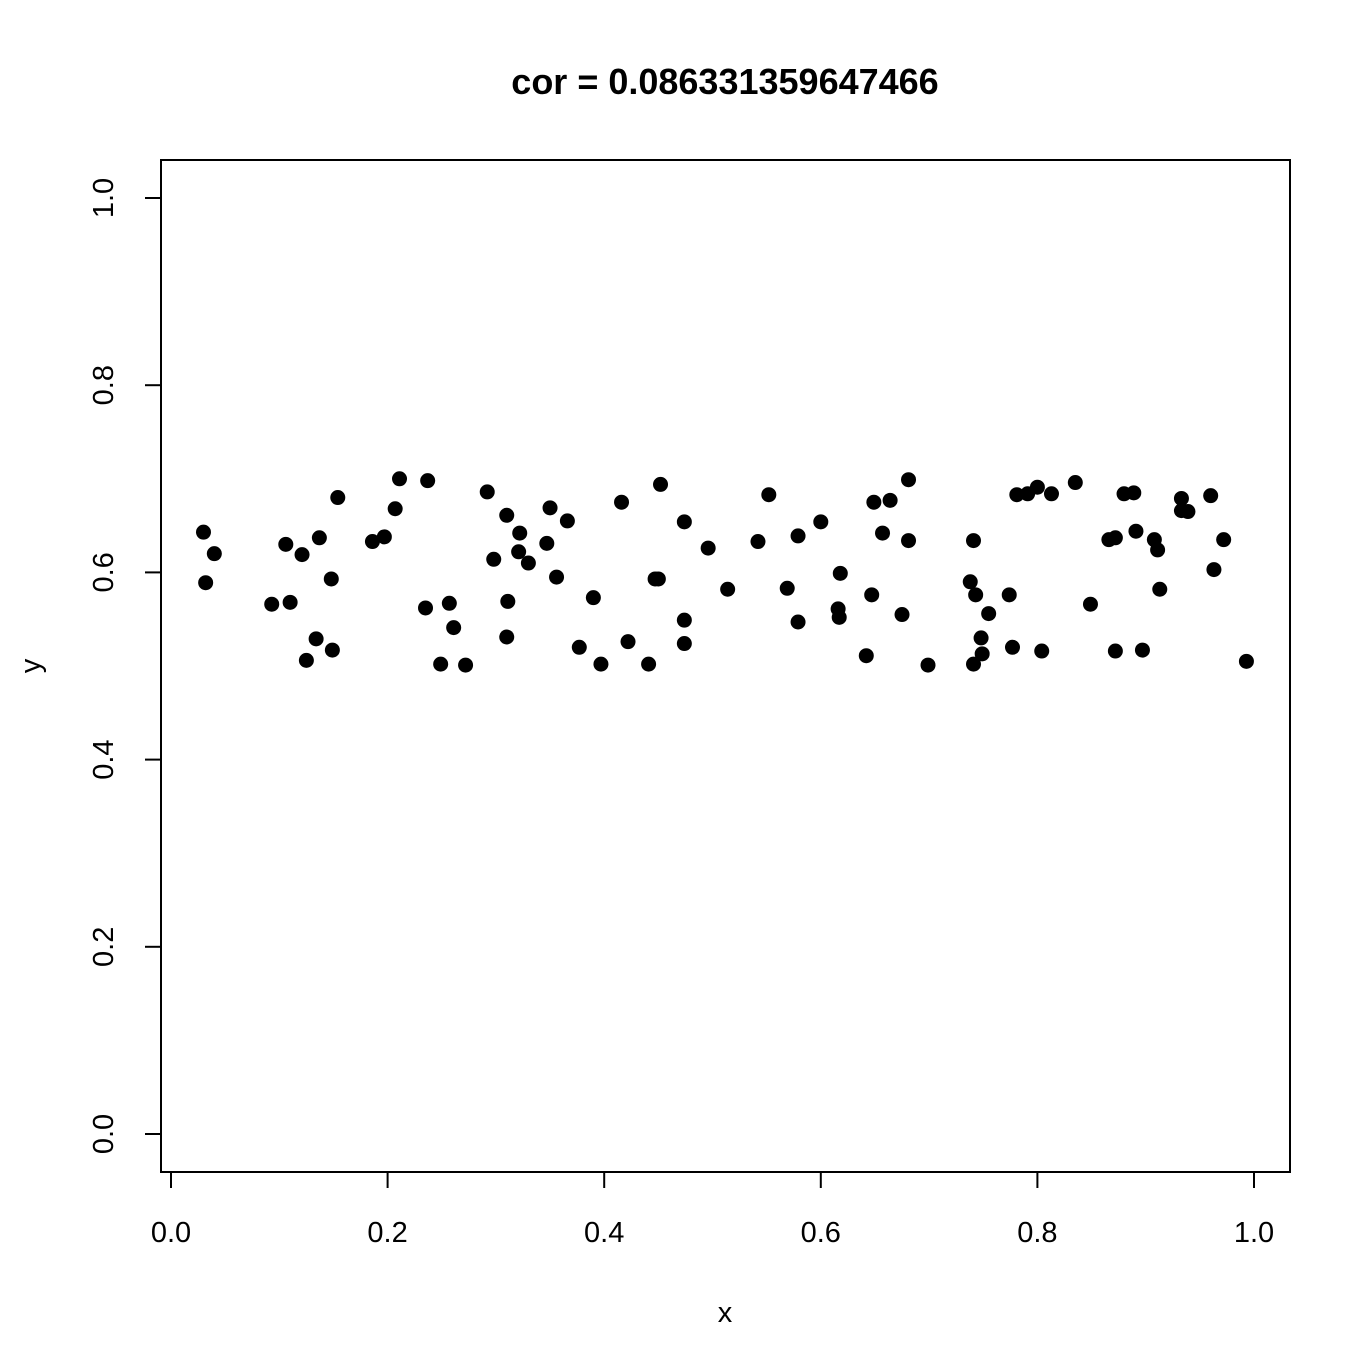  What do you see at coordinates (104, 947) in the screenshot?
I see `y-tick-label: 0.2` at bounding box center [104, 947].